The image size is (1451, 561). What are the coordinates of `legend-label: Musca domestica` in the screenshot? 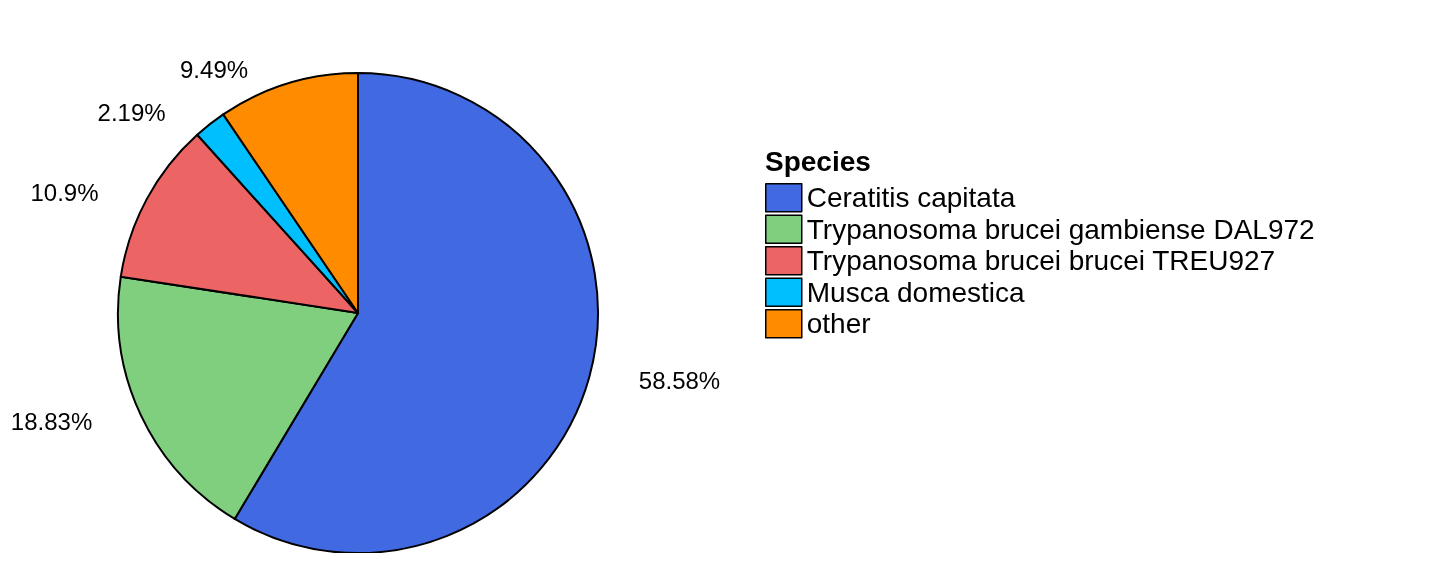 It's located at (916, 292).